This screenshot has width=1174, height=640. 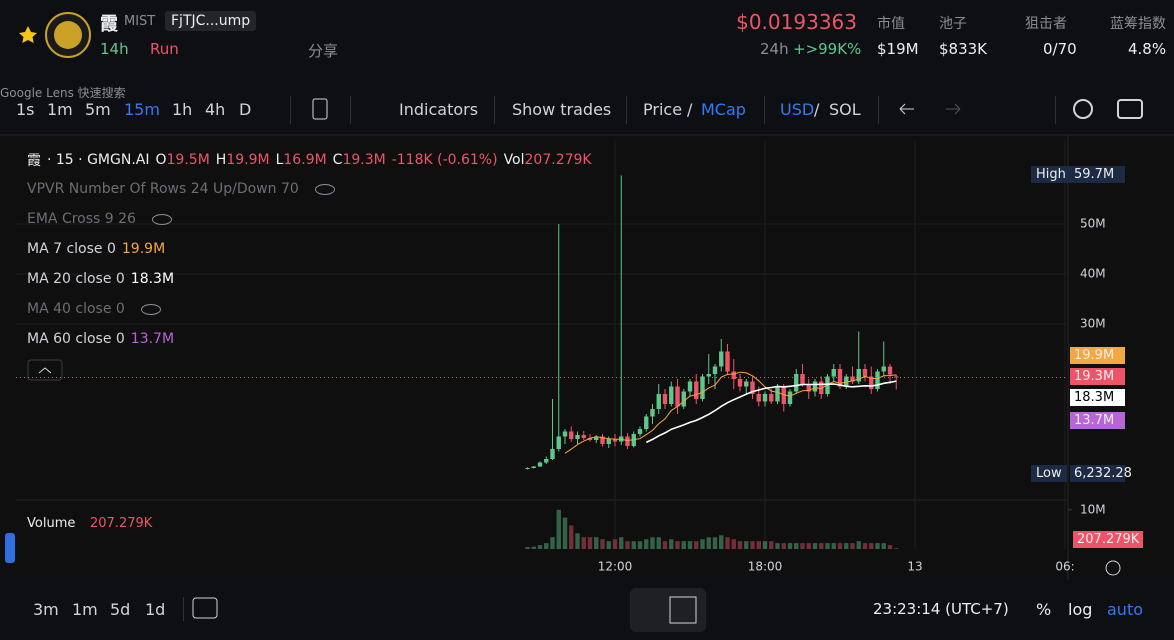 What do you see at coordinates (98, 109) in the screenshot?
I see `interval-button: 5m` at bounding box center [98, 109].